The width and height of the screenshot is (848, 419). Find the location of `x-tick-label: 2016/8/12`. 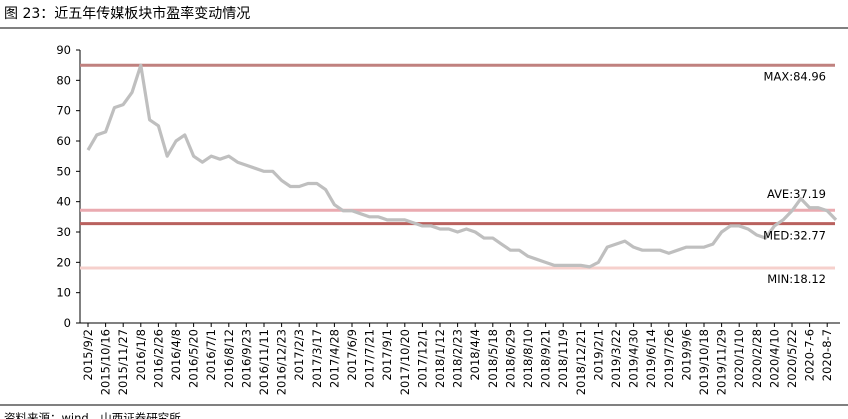

x-tick-label: 2016/8/12 is located at coordinates (229, 358).